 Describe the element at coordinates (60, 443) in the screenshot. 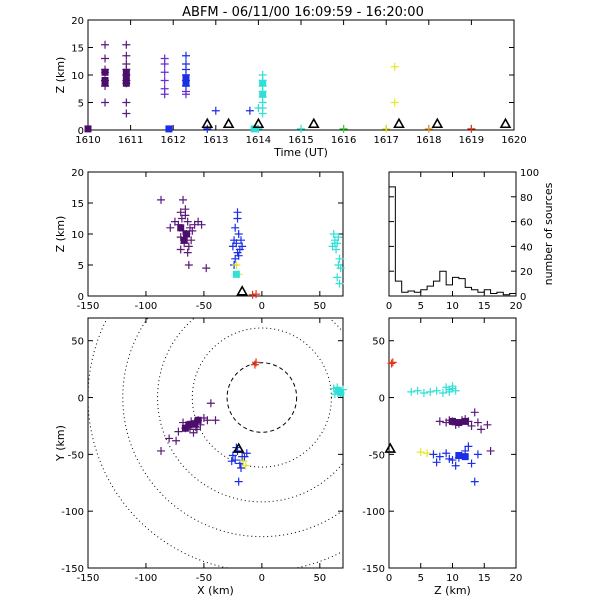

I see `y-axis-label: Y (km)` at that location.